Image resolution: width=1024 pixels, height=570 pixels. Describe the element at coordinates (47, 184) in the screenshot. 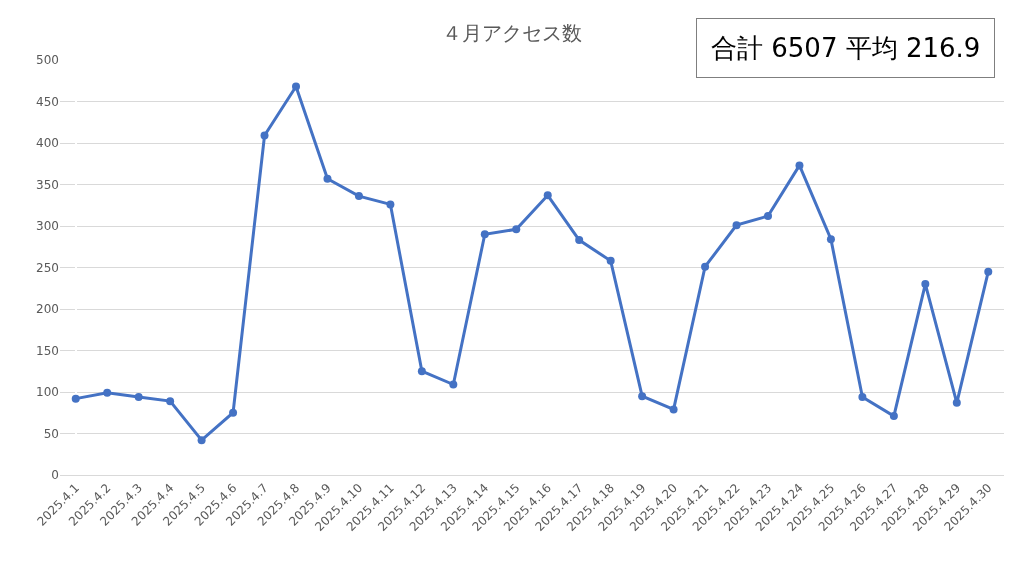

I see `y-tick-label: 350` at that location.